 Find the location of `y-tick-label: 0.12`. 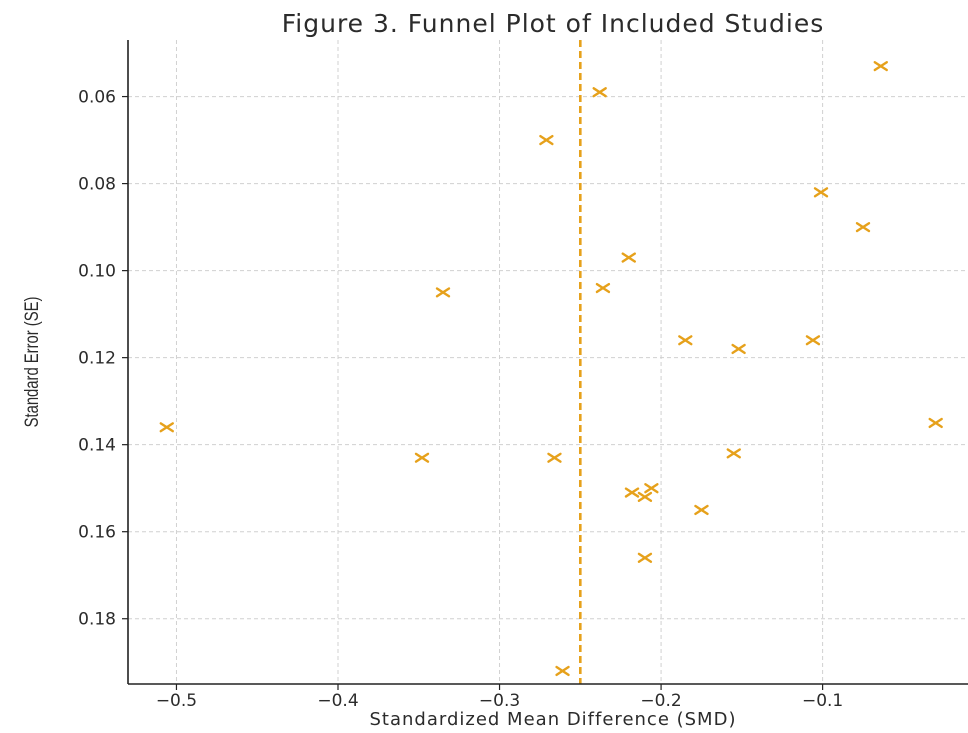

y-tick-label: 0.12 is located at coordinates (97, 359).